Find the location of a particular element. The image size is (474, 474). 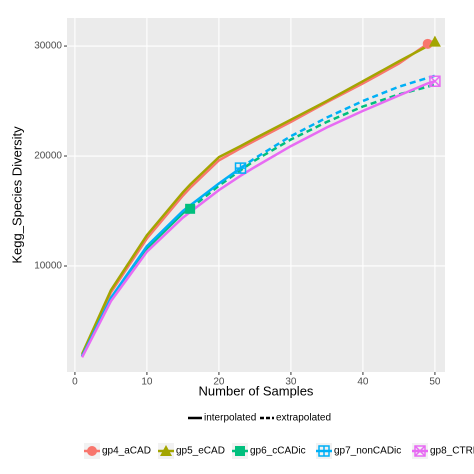

legend-text: gp8_CTRL is located at coordinates (452, 451).